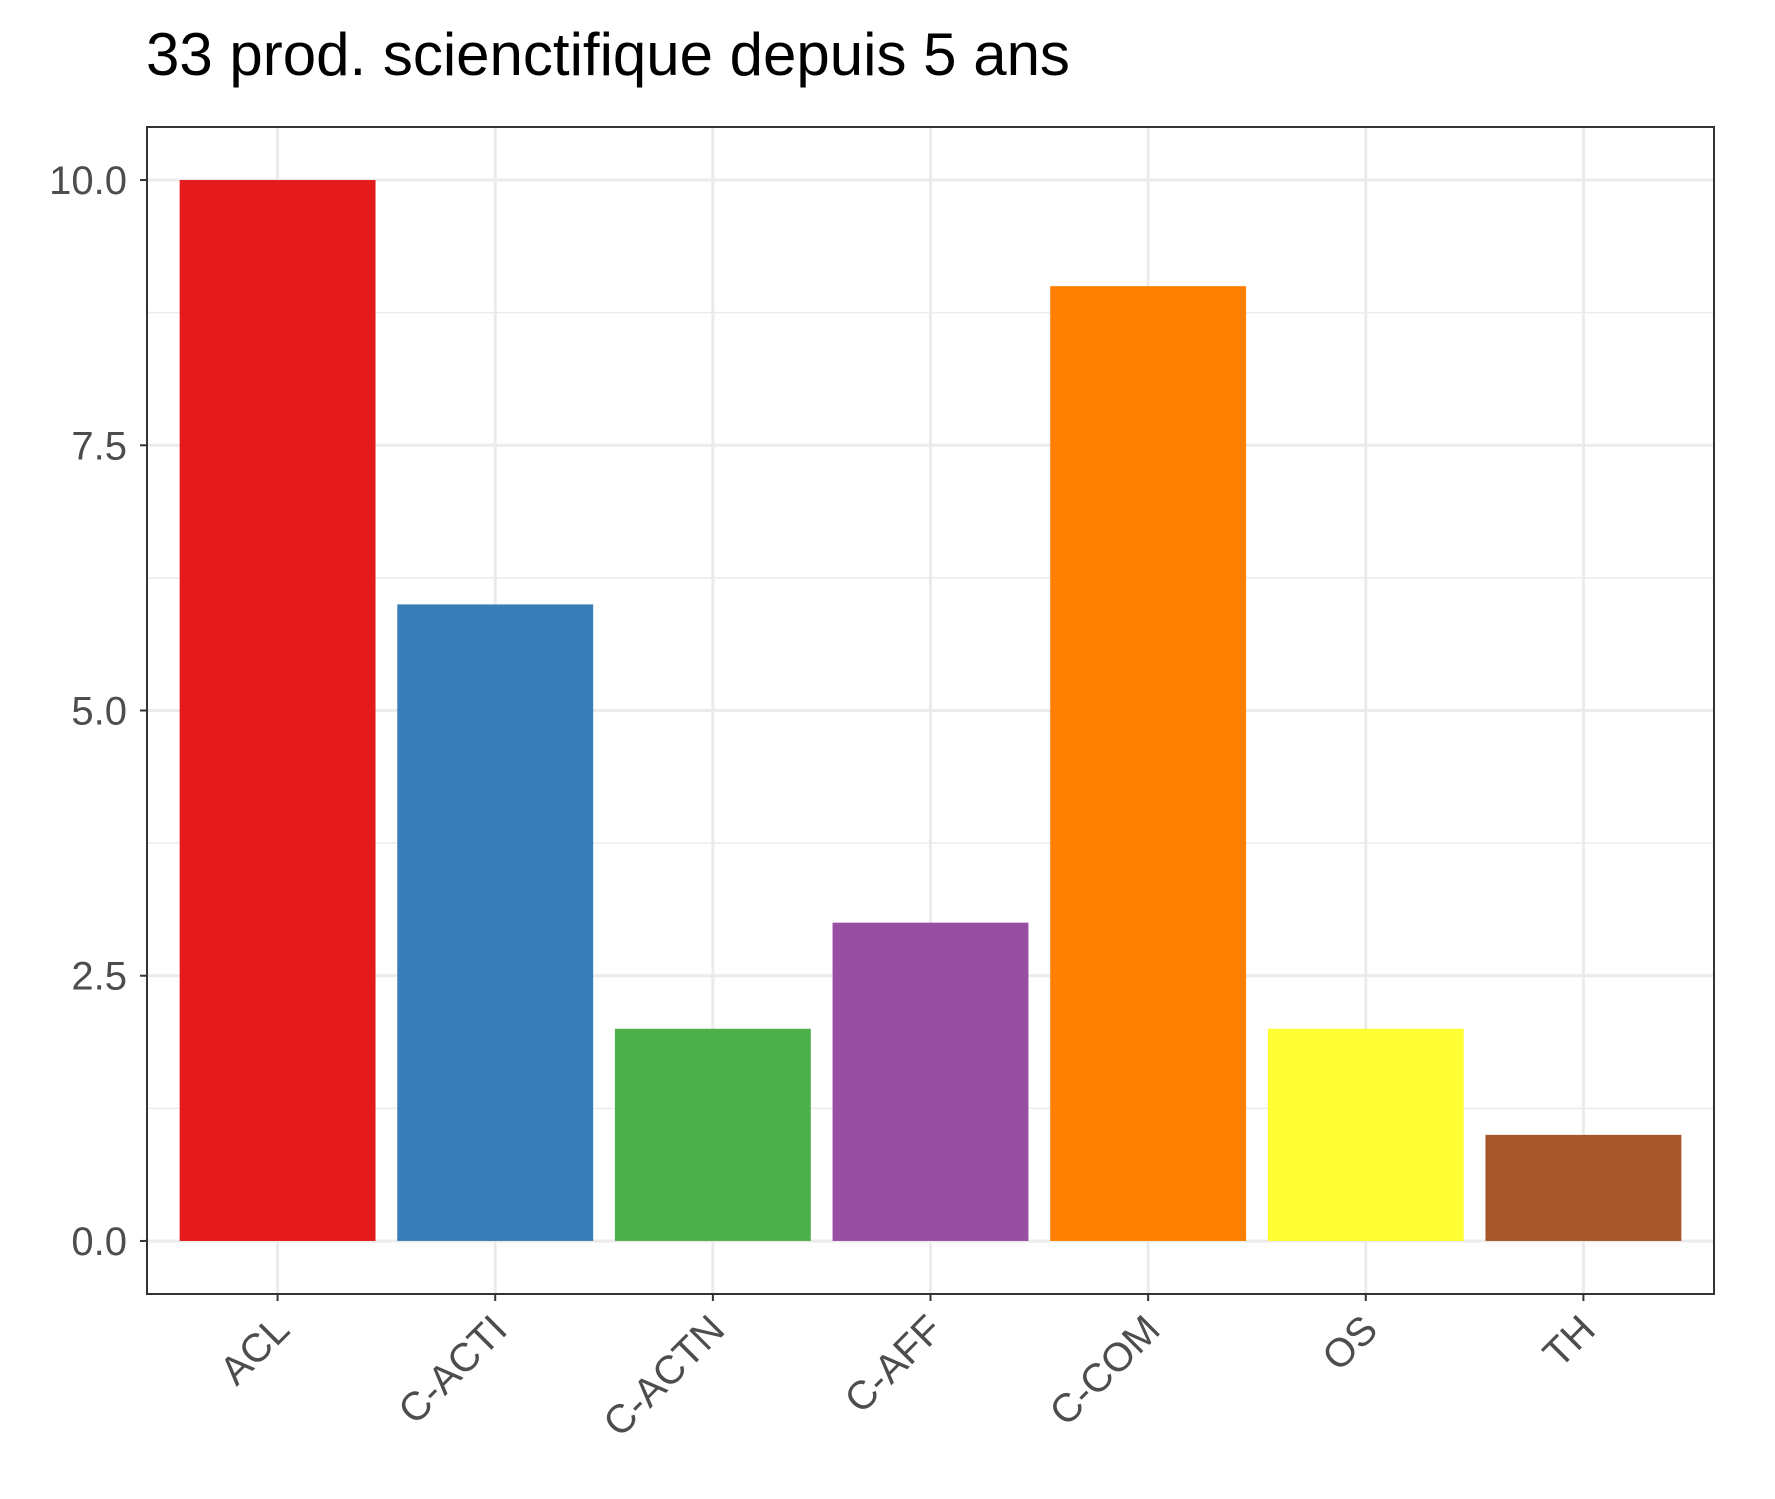 This screenshot has width=1775, height=1499. What do you see at coordinates (930, 1081) in the screenshot?
I see `bar-c-aff` at bounding box center [930, 1081].